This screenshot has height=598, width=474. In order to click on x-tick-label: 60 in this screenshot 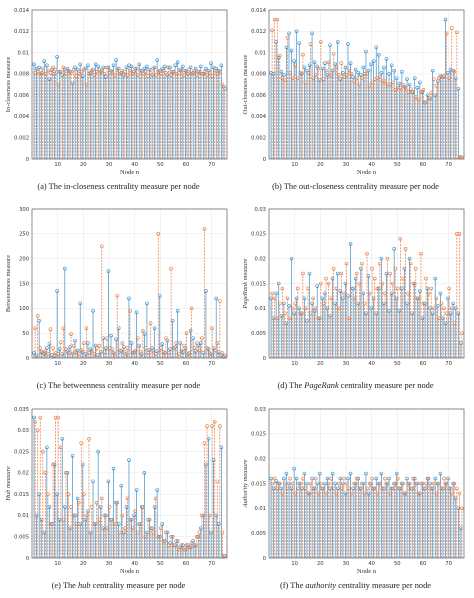, I will do `click(423, 564)`.